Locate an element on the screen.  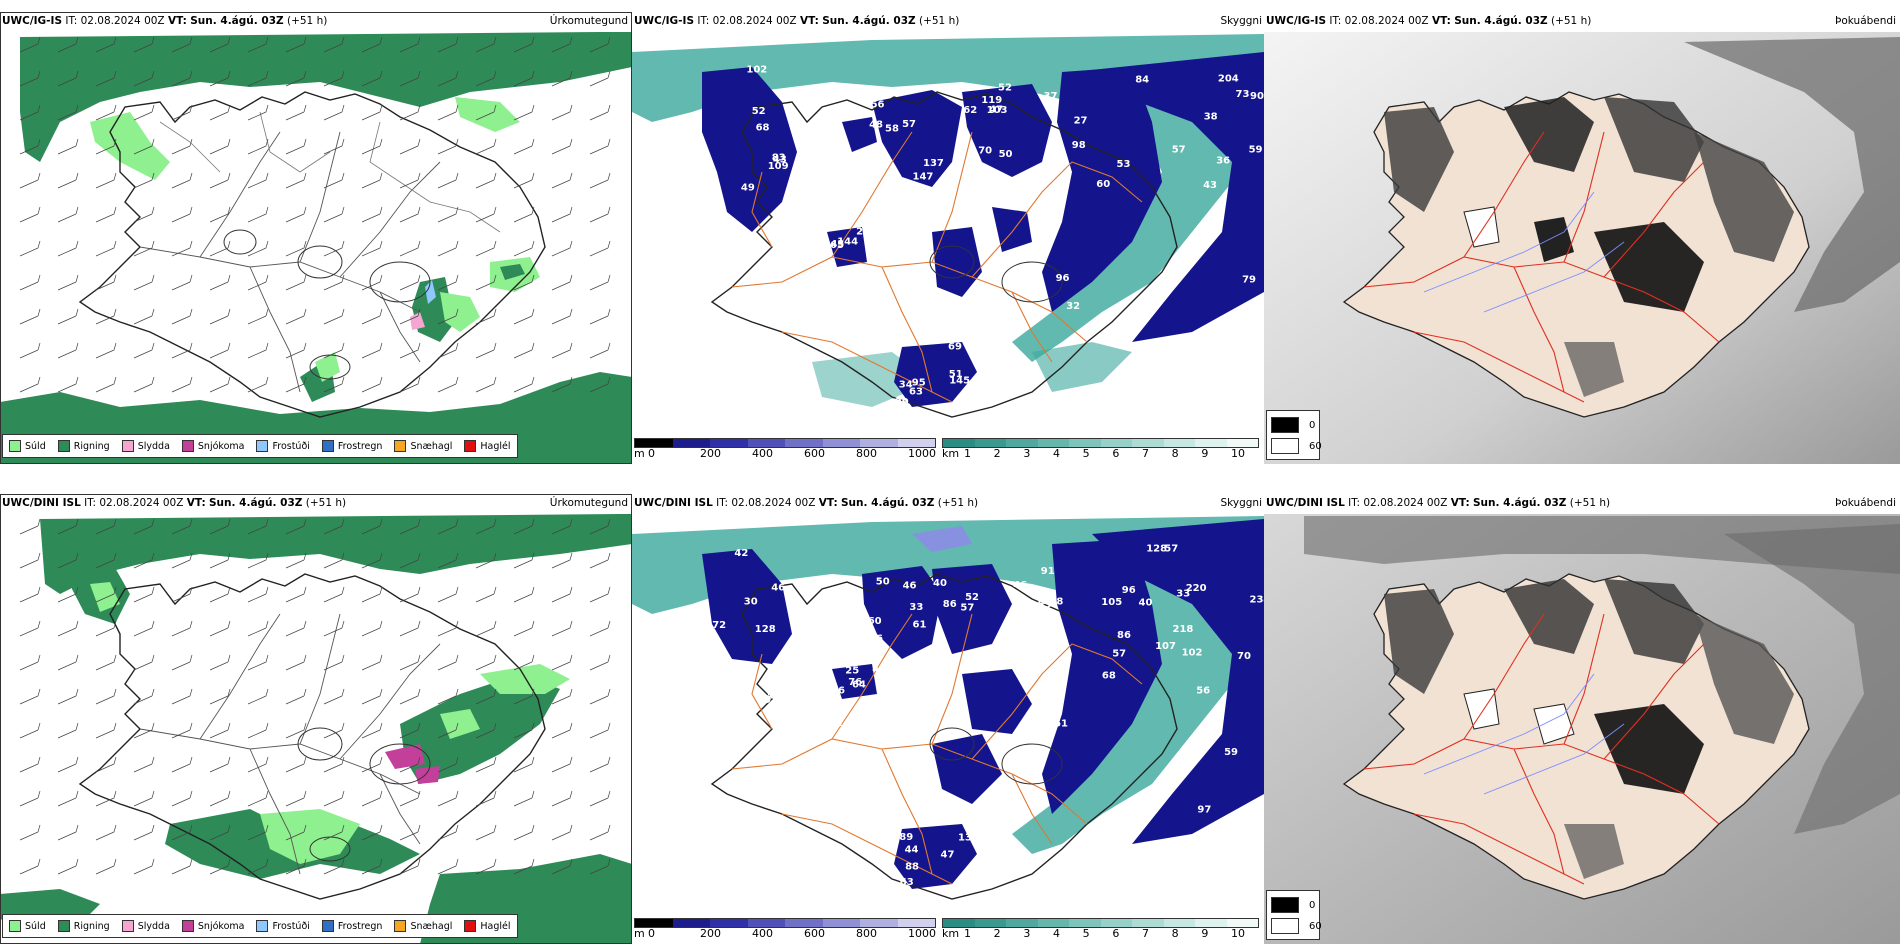
legend-label: Súld is located at coordinates (35, 926).